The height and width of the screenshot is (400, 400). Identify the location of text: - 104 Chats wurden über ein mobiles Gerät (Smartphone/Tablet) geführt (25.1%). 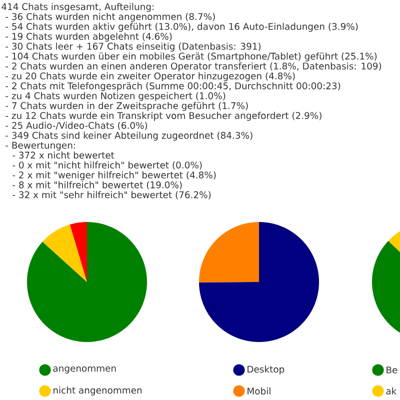
(191, 57).